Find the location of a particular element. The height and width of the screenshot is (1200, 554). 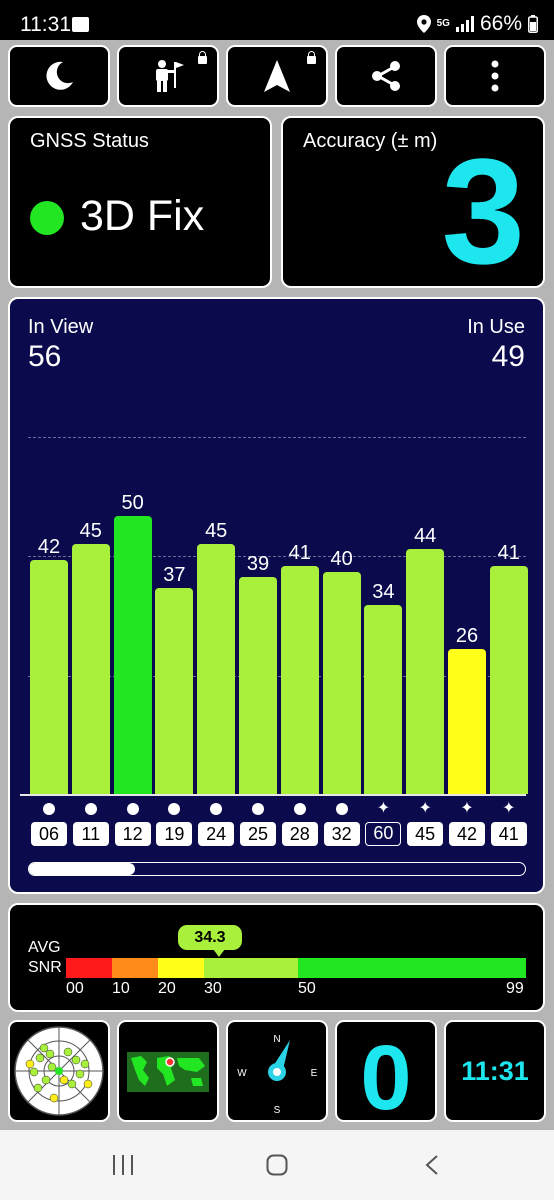

more-options-button is located at coordinates (495, 76).